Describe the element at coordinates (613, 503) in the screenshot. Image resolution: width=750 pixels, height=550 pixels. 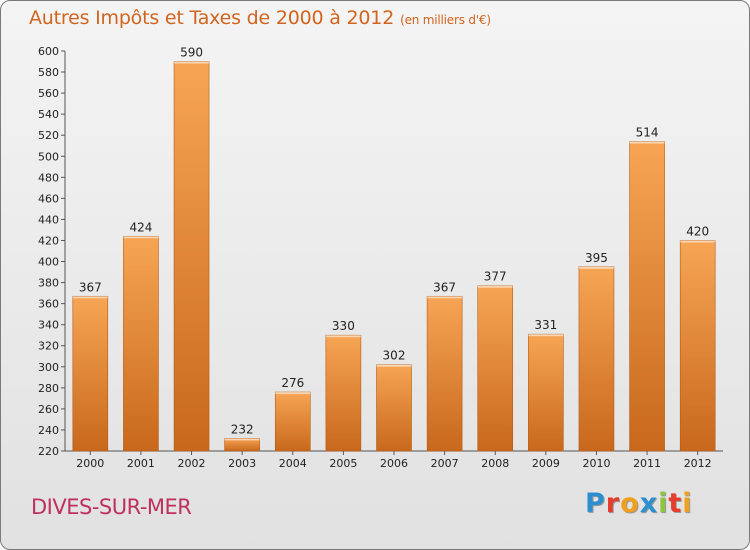
I see `logo-letter: r` at that location.